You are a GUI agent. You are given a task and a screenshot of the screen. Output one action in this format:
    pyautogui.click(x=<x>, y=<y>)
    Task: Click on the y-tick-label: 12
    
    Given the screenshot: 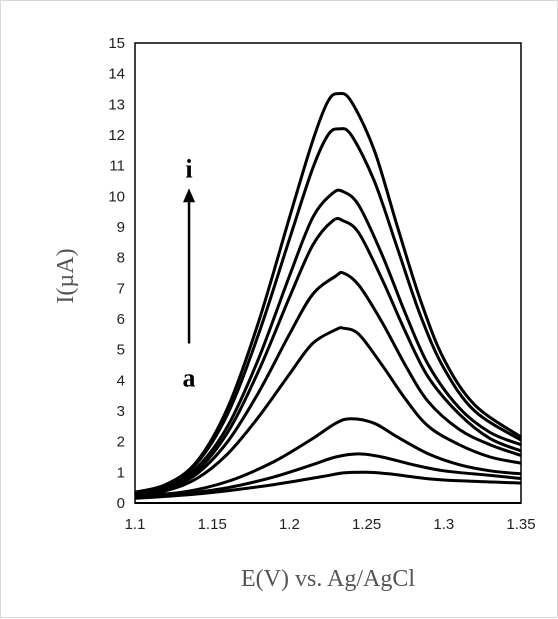 What is the action you would take?
    pyautogui.click(x=116, y=135)
    